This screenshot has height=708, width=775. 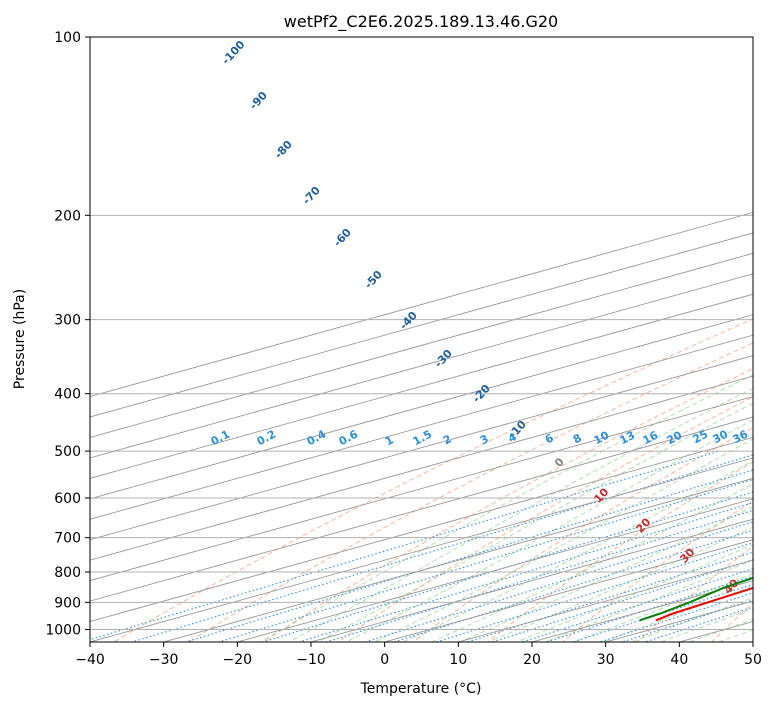 I want to click on chart-title: wetPf2_C2E6.2025.189.13.46.G20, so click(x=421, y=22).